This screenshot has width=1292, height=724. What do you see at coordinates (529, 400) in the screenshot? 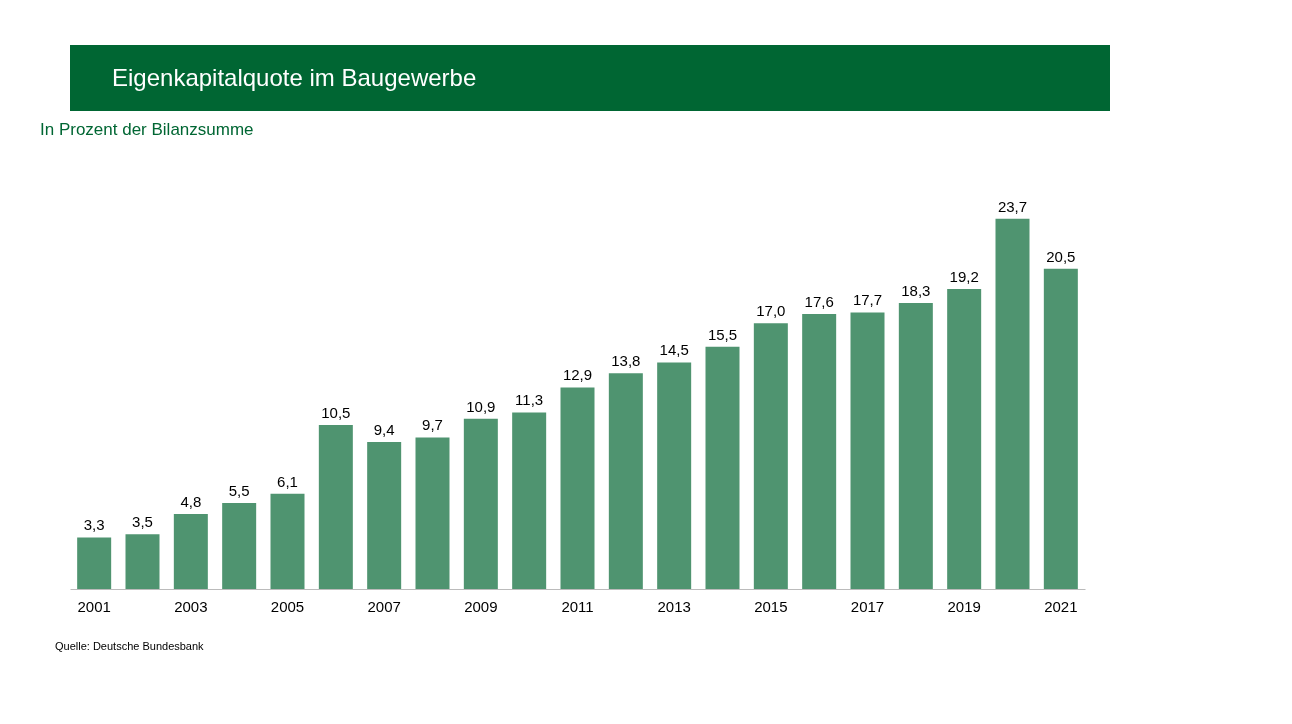
I see `data-label: 11,3` at bounding box center [529, 400].